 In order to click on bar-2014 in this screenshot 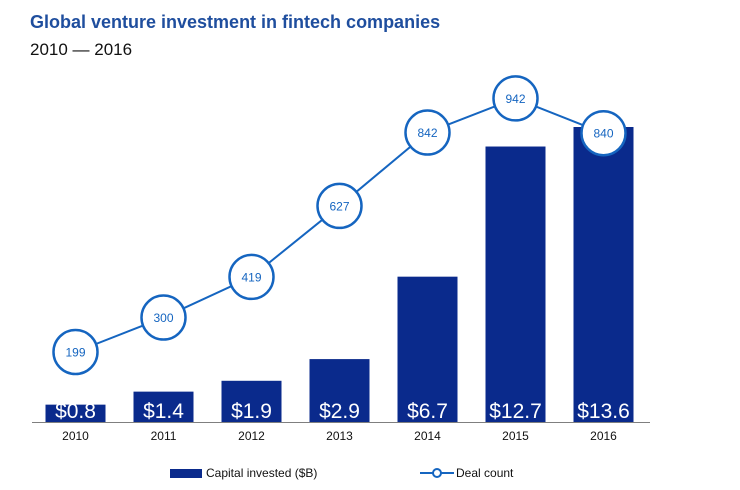, I will do `click(427, 349)`.